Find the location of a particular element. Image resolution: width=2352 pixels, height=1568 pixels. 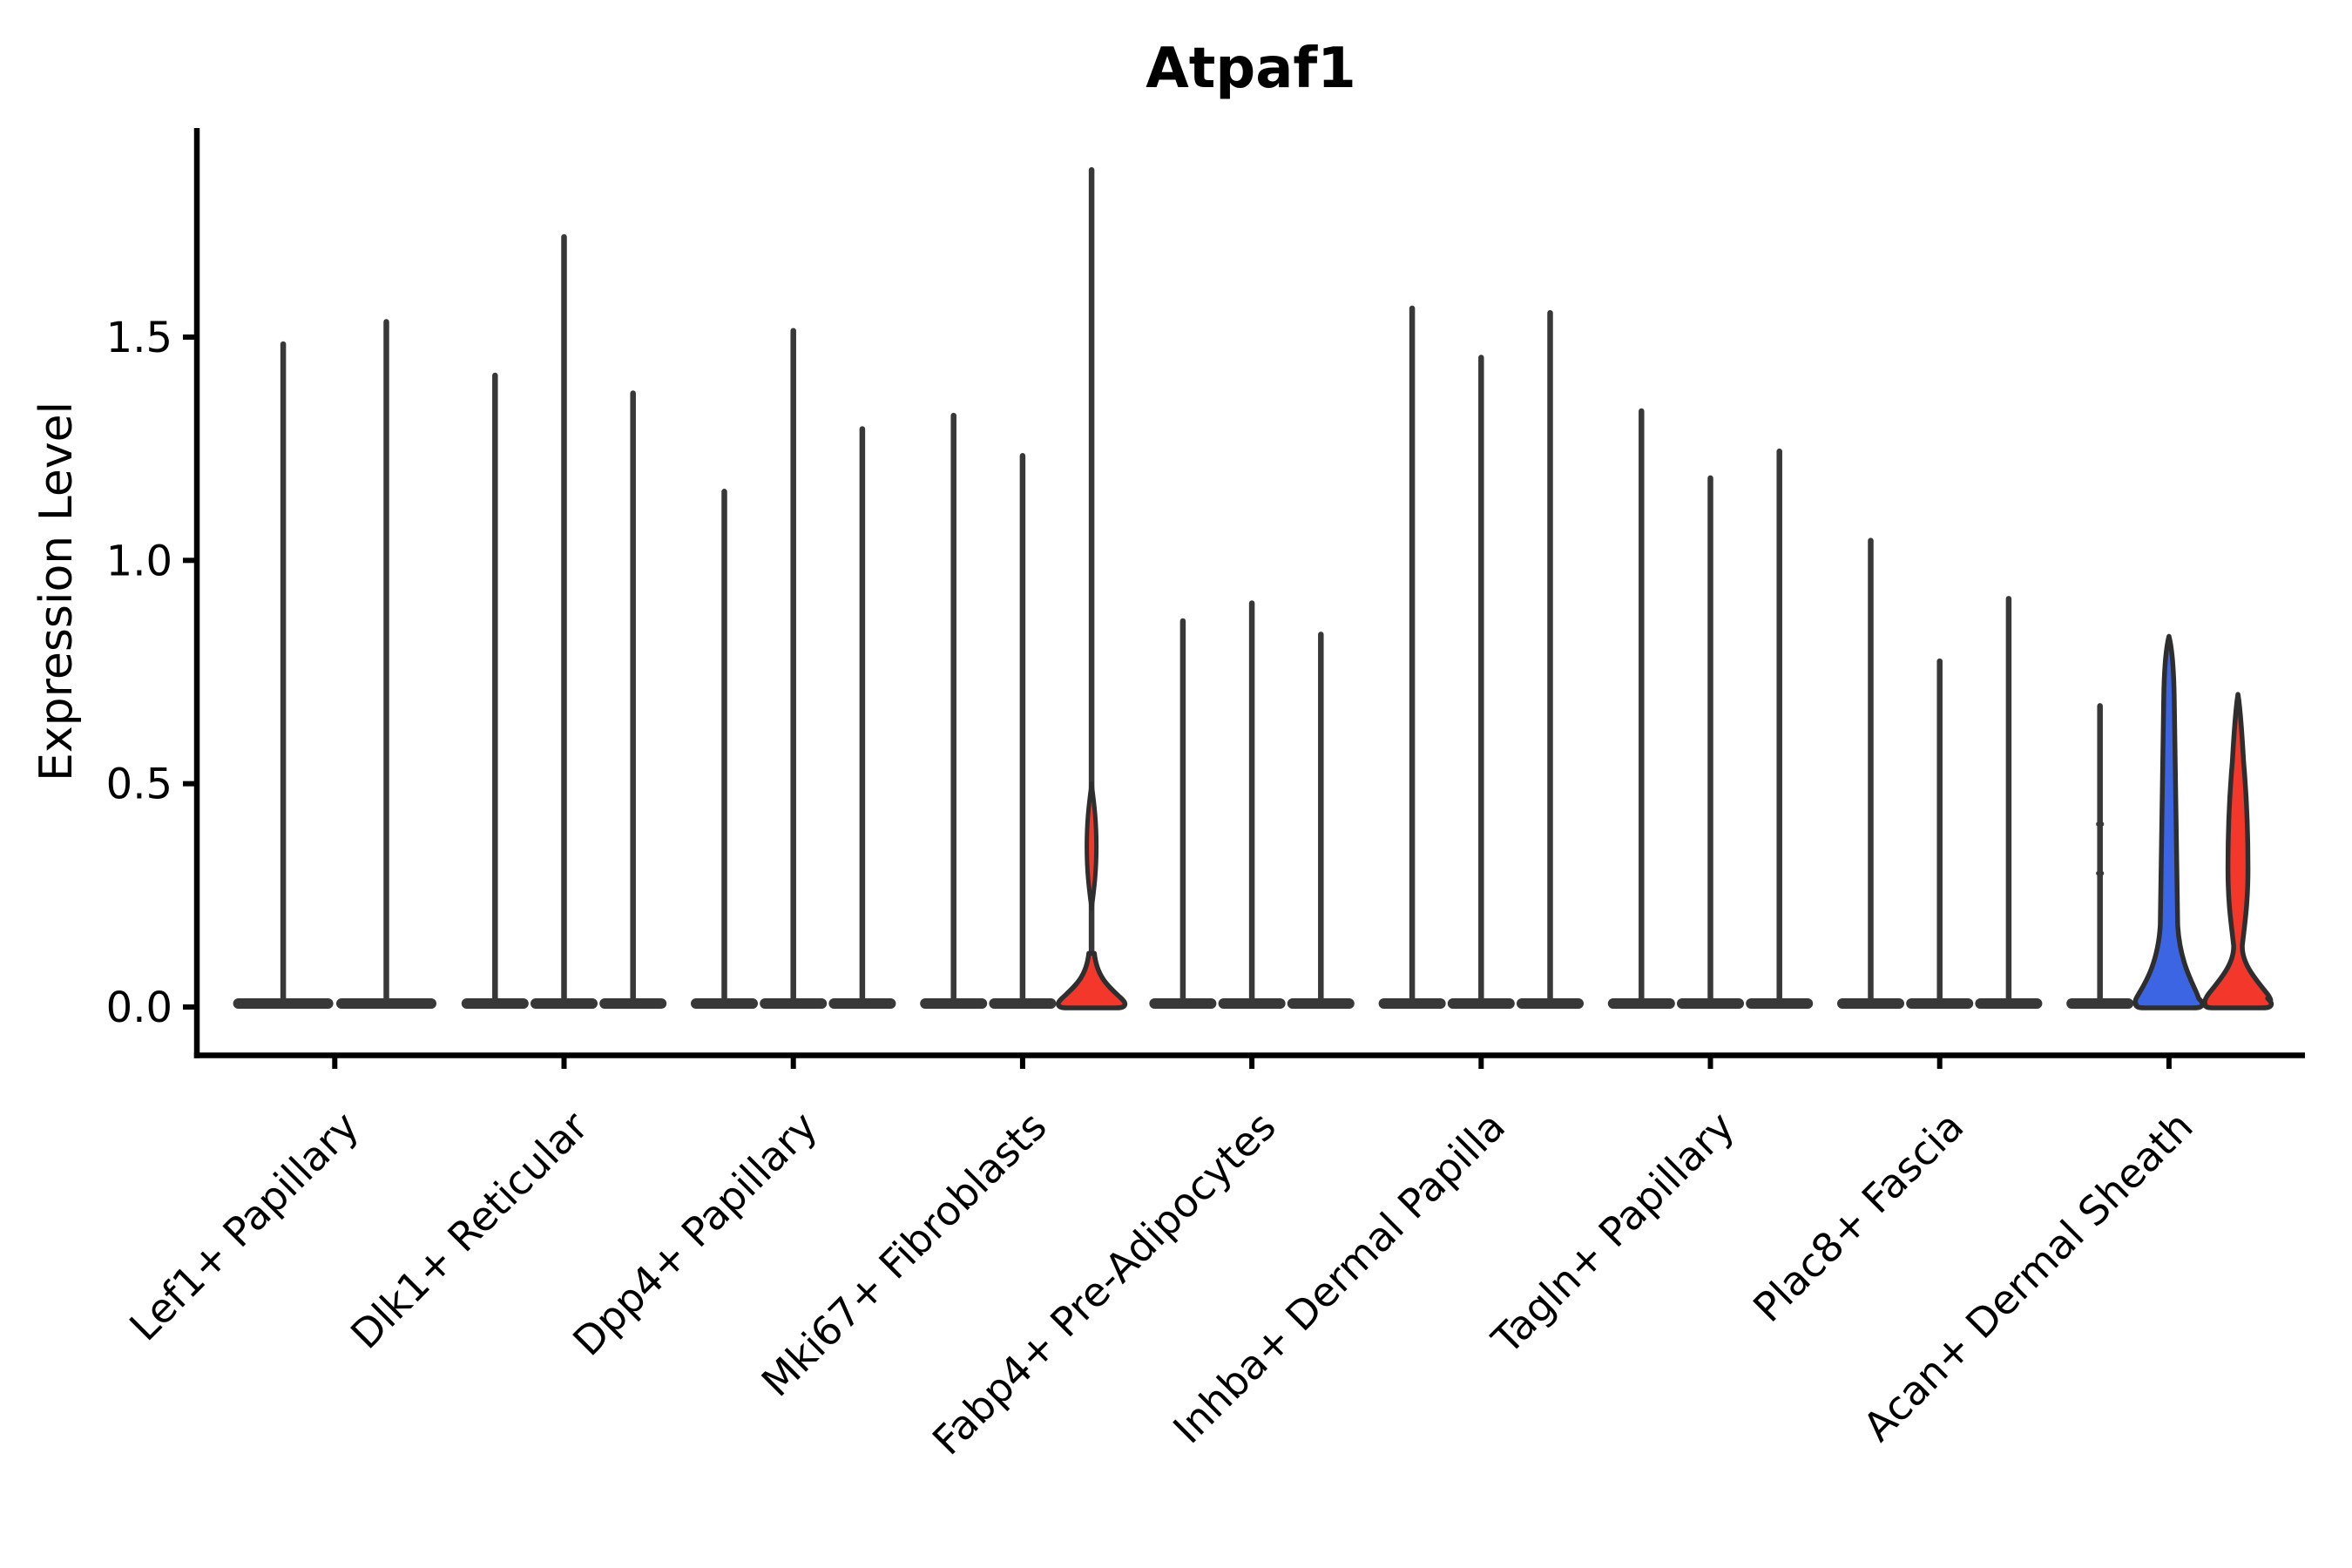

y-tick-label: 1.5 is located at coordinates (139, 338).